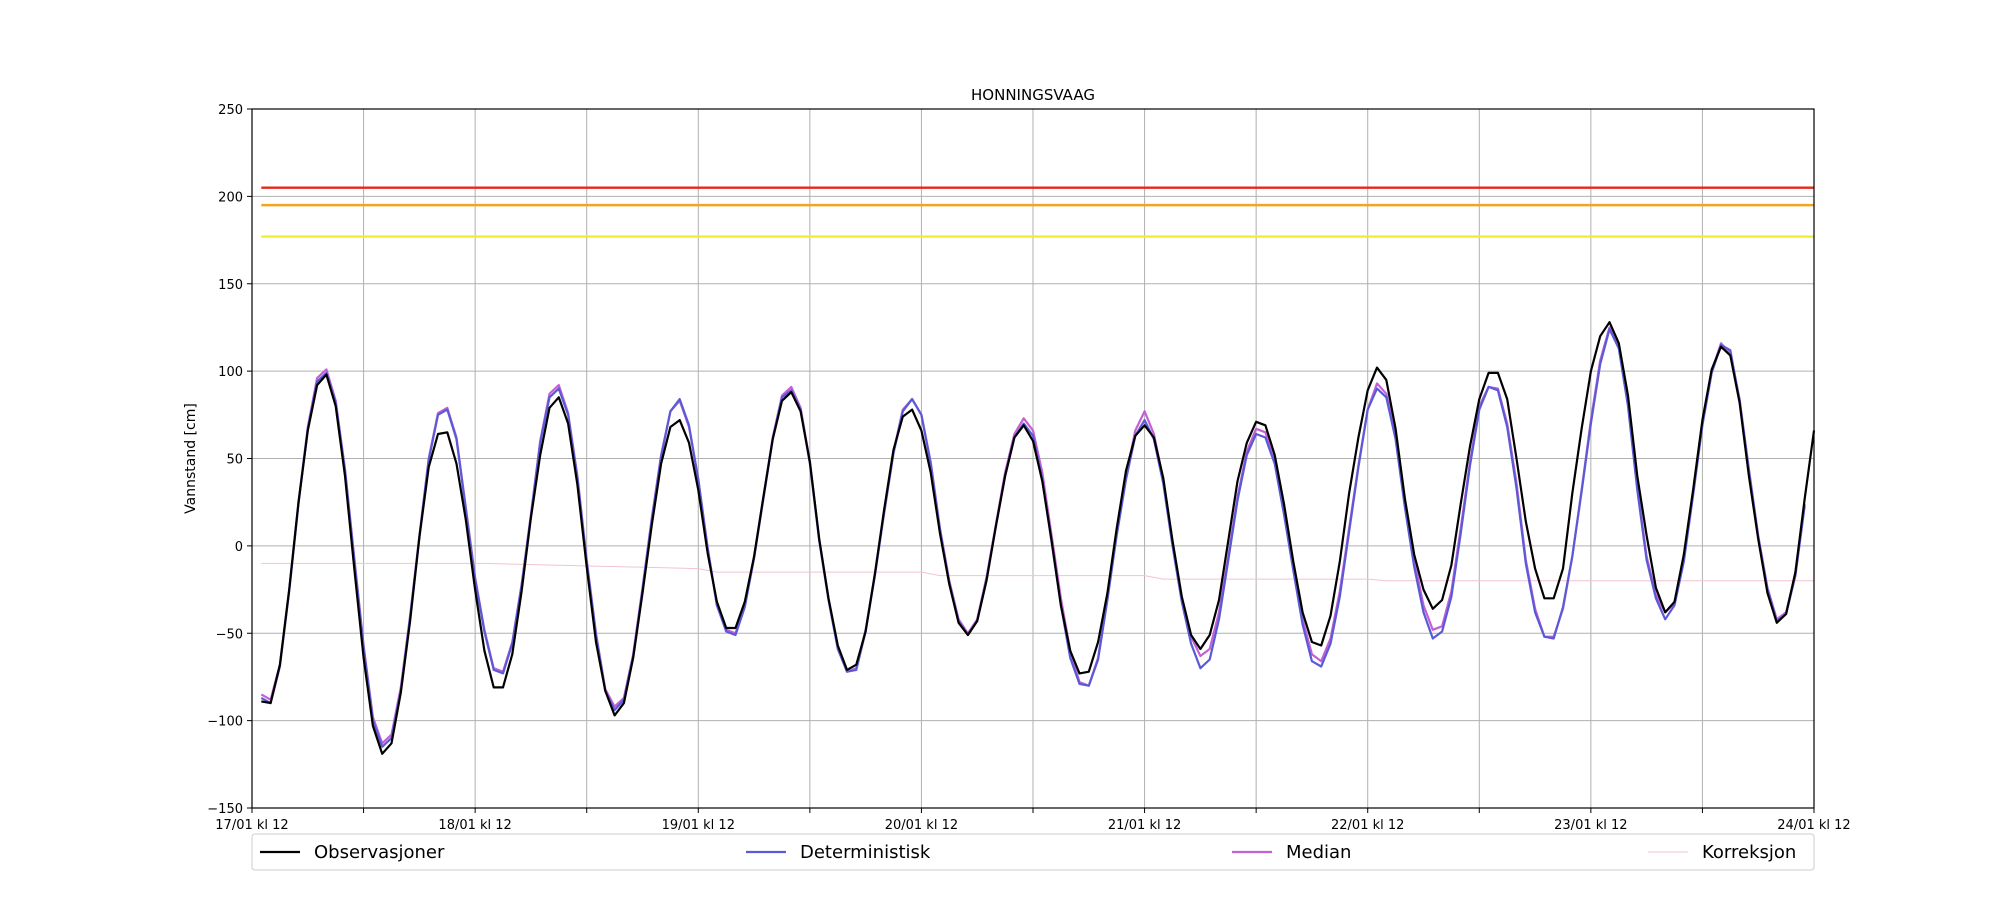  Describe the element at coordinates (1367, 825) in the screenshot. I see `x-tick-label: 22/01 kl 12` at that location.